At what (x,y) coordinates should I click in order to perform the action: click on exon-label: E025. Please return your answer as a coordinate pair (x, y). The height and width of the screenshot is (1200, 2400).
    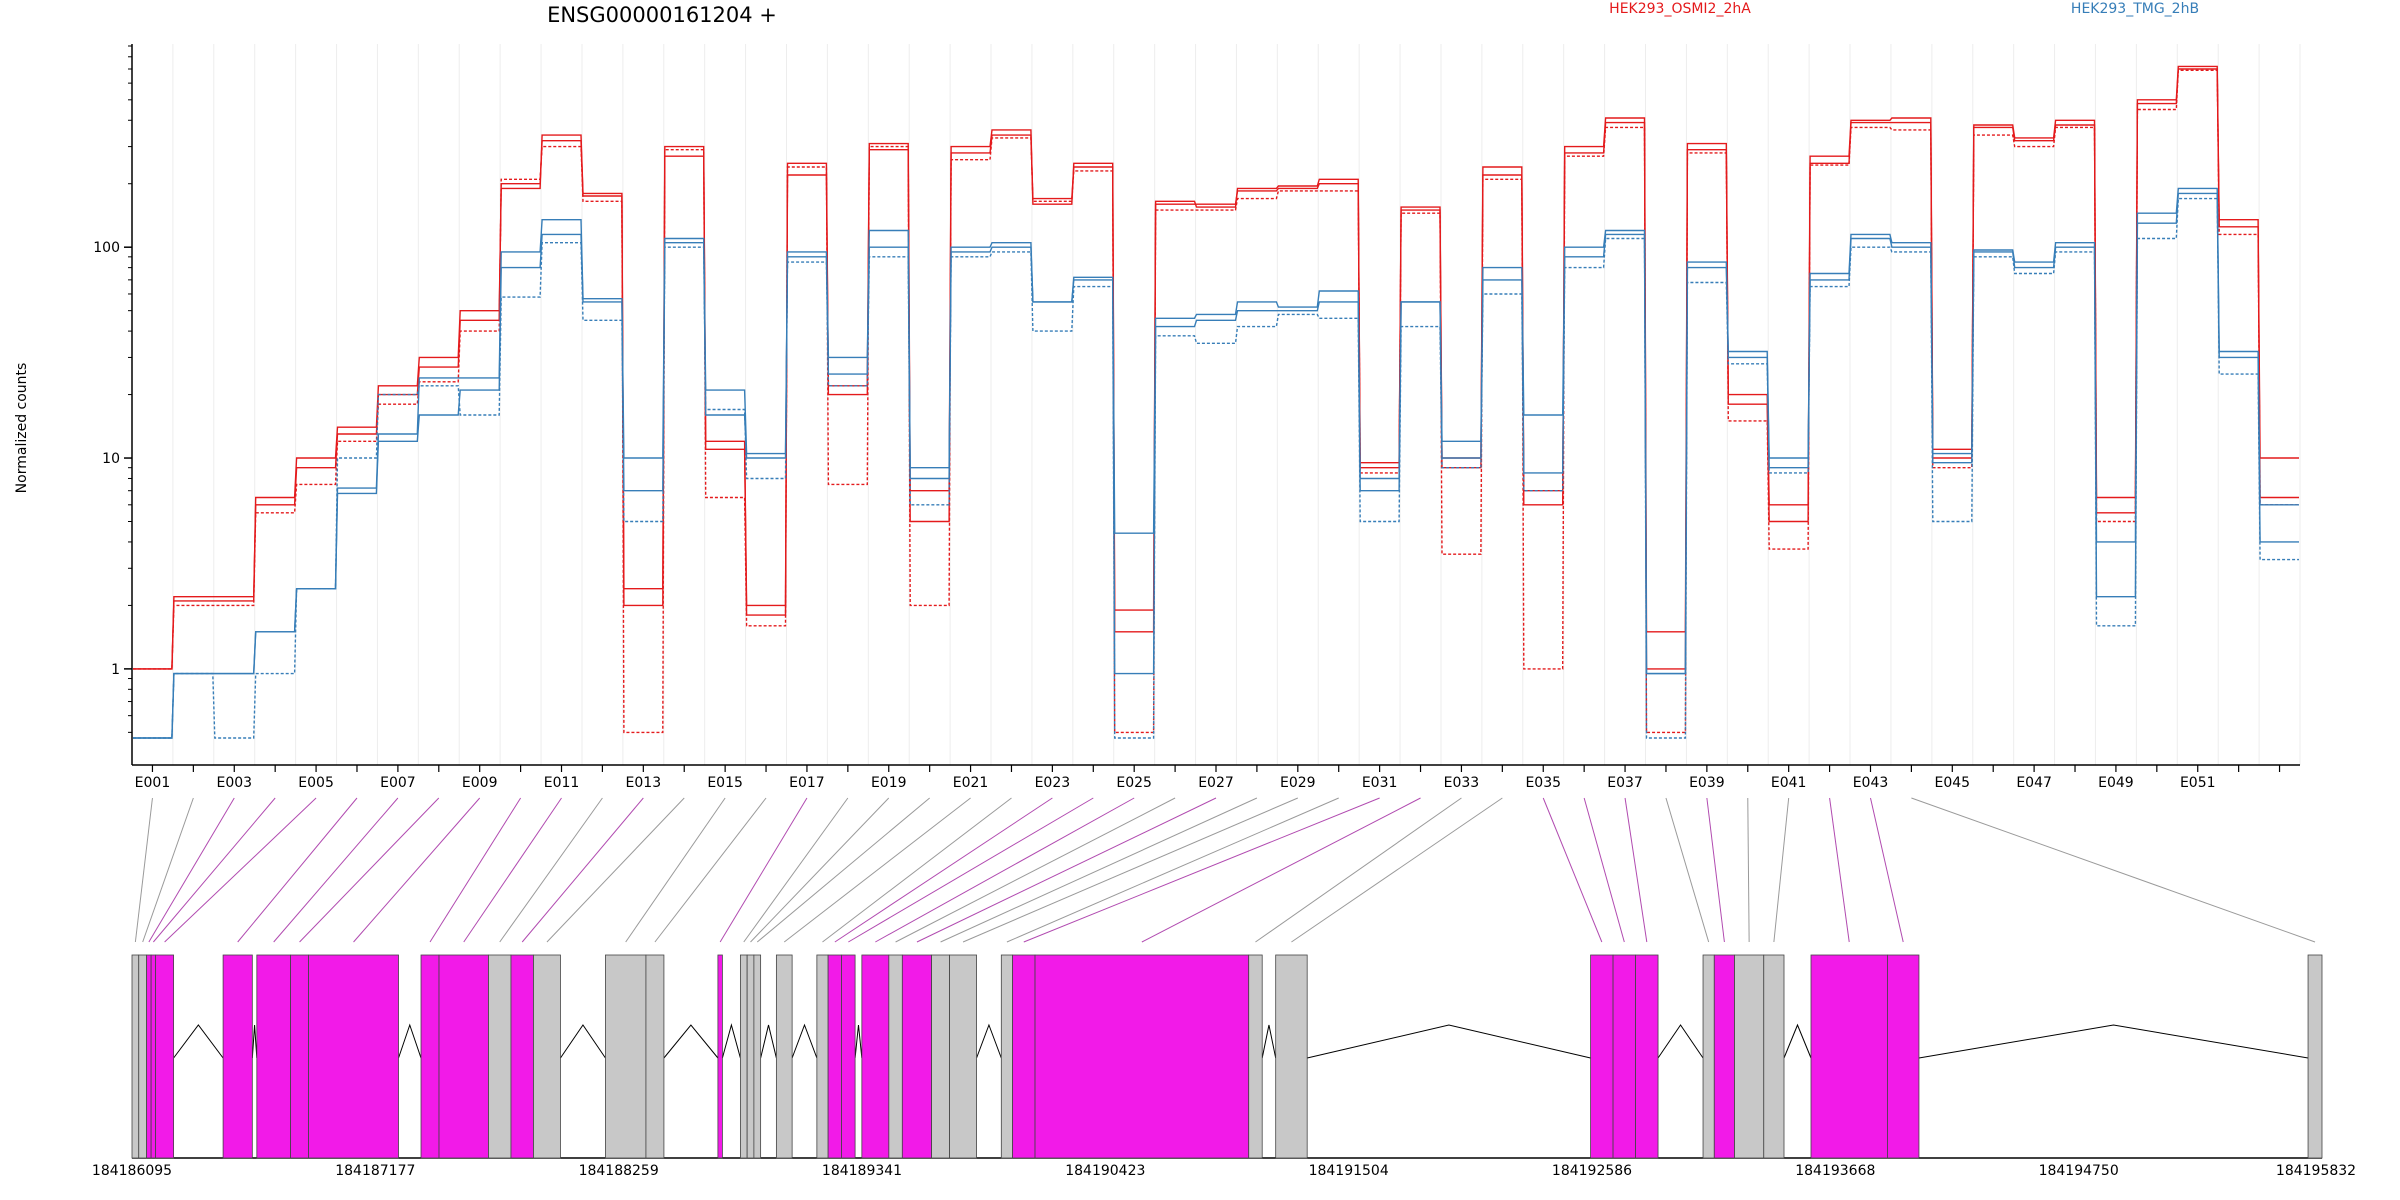
    Looking at the image, I should click on (1134, 783).